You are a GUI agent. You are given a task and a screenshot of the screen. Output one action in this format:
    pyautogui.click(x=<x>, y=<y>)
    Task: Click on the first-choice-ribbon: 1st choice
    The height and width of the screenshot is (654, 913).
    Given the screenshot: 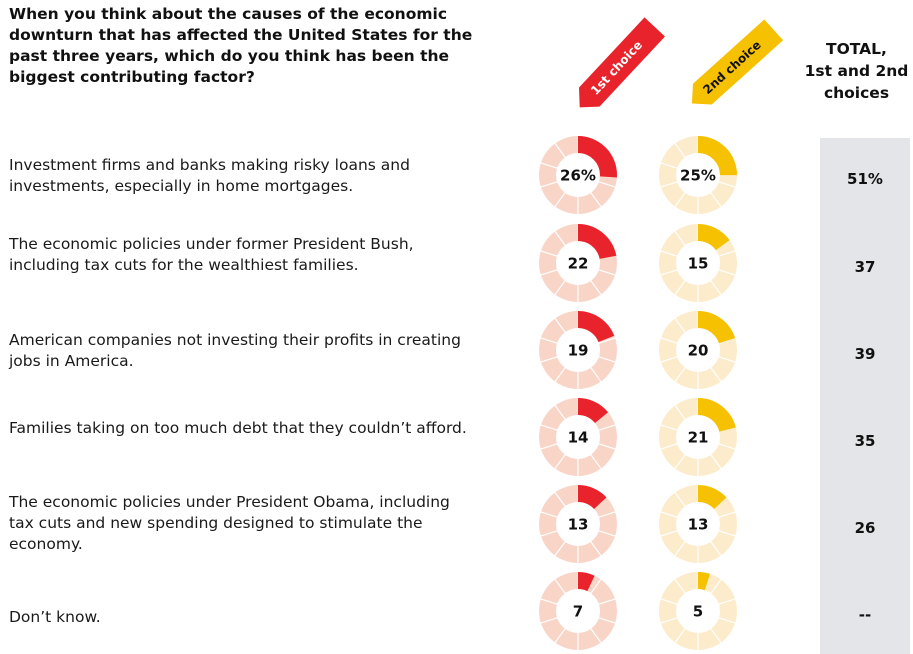 What is the action you would take?
    pyautogui.click(x=622, y=62)
    